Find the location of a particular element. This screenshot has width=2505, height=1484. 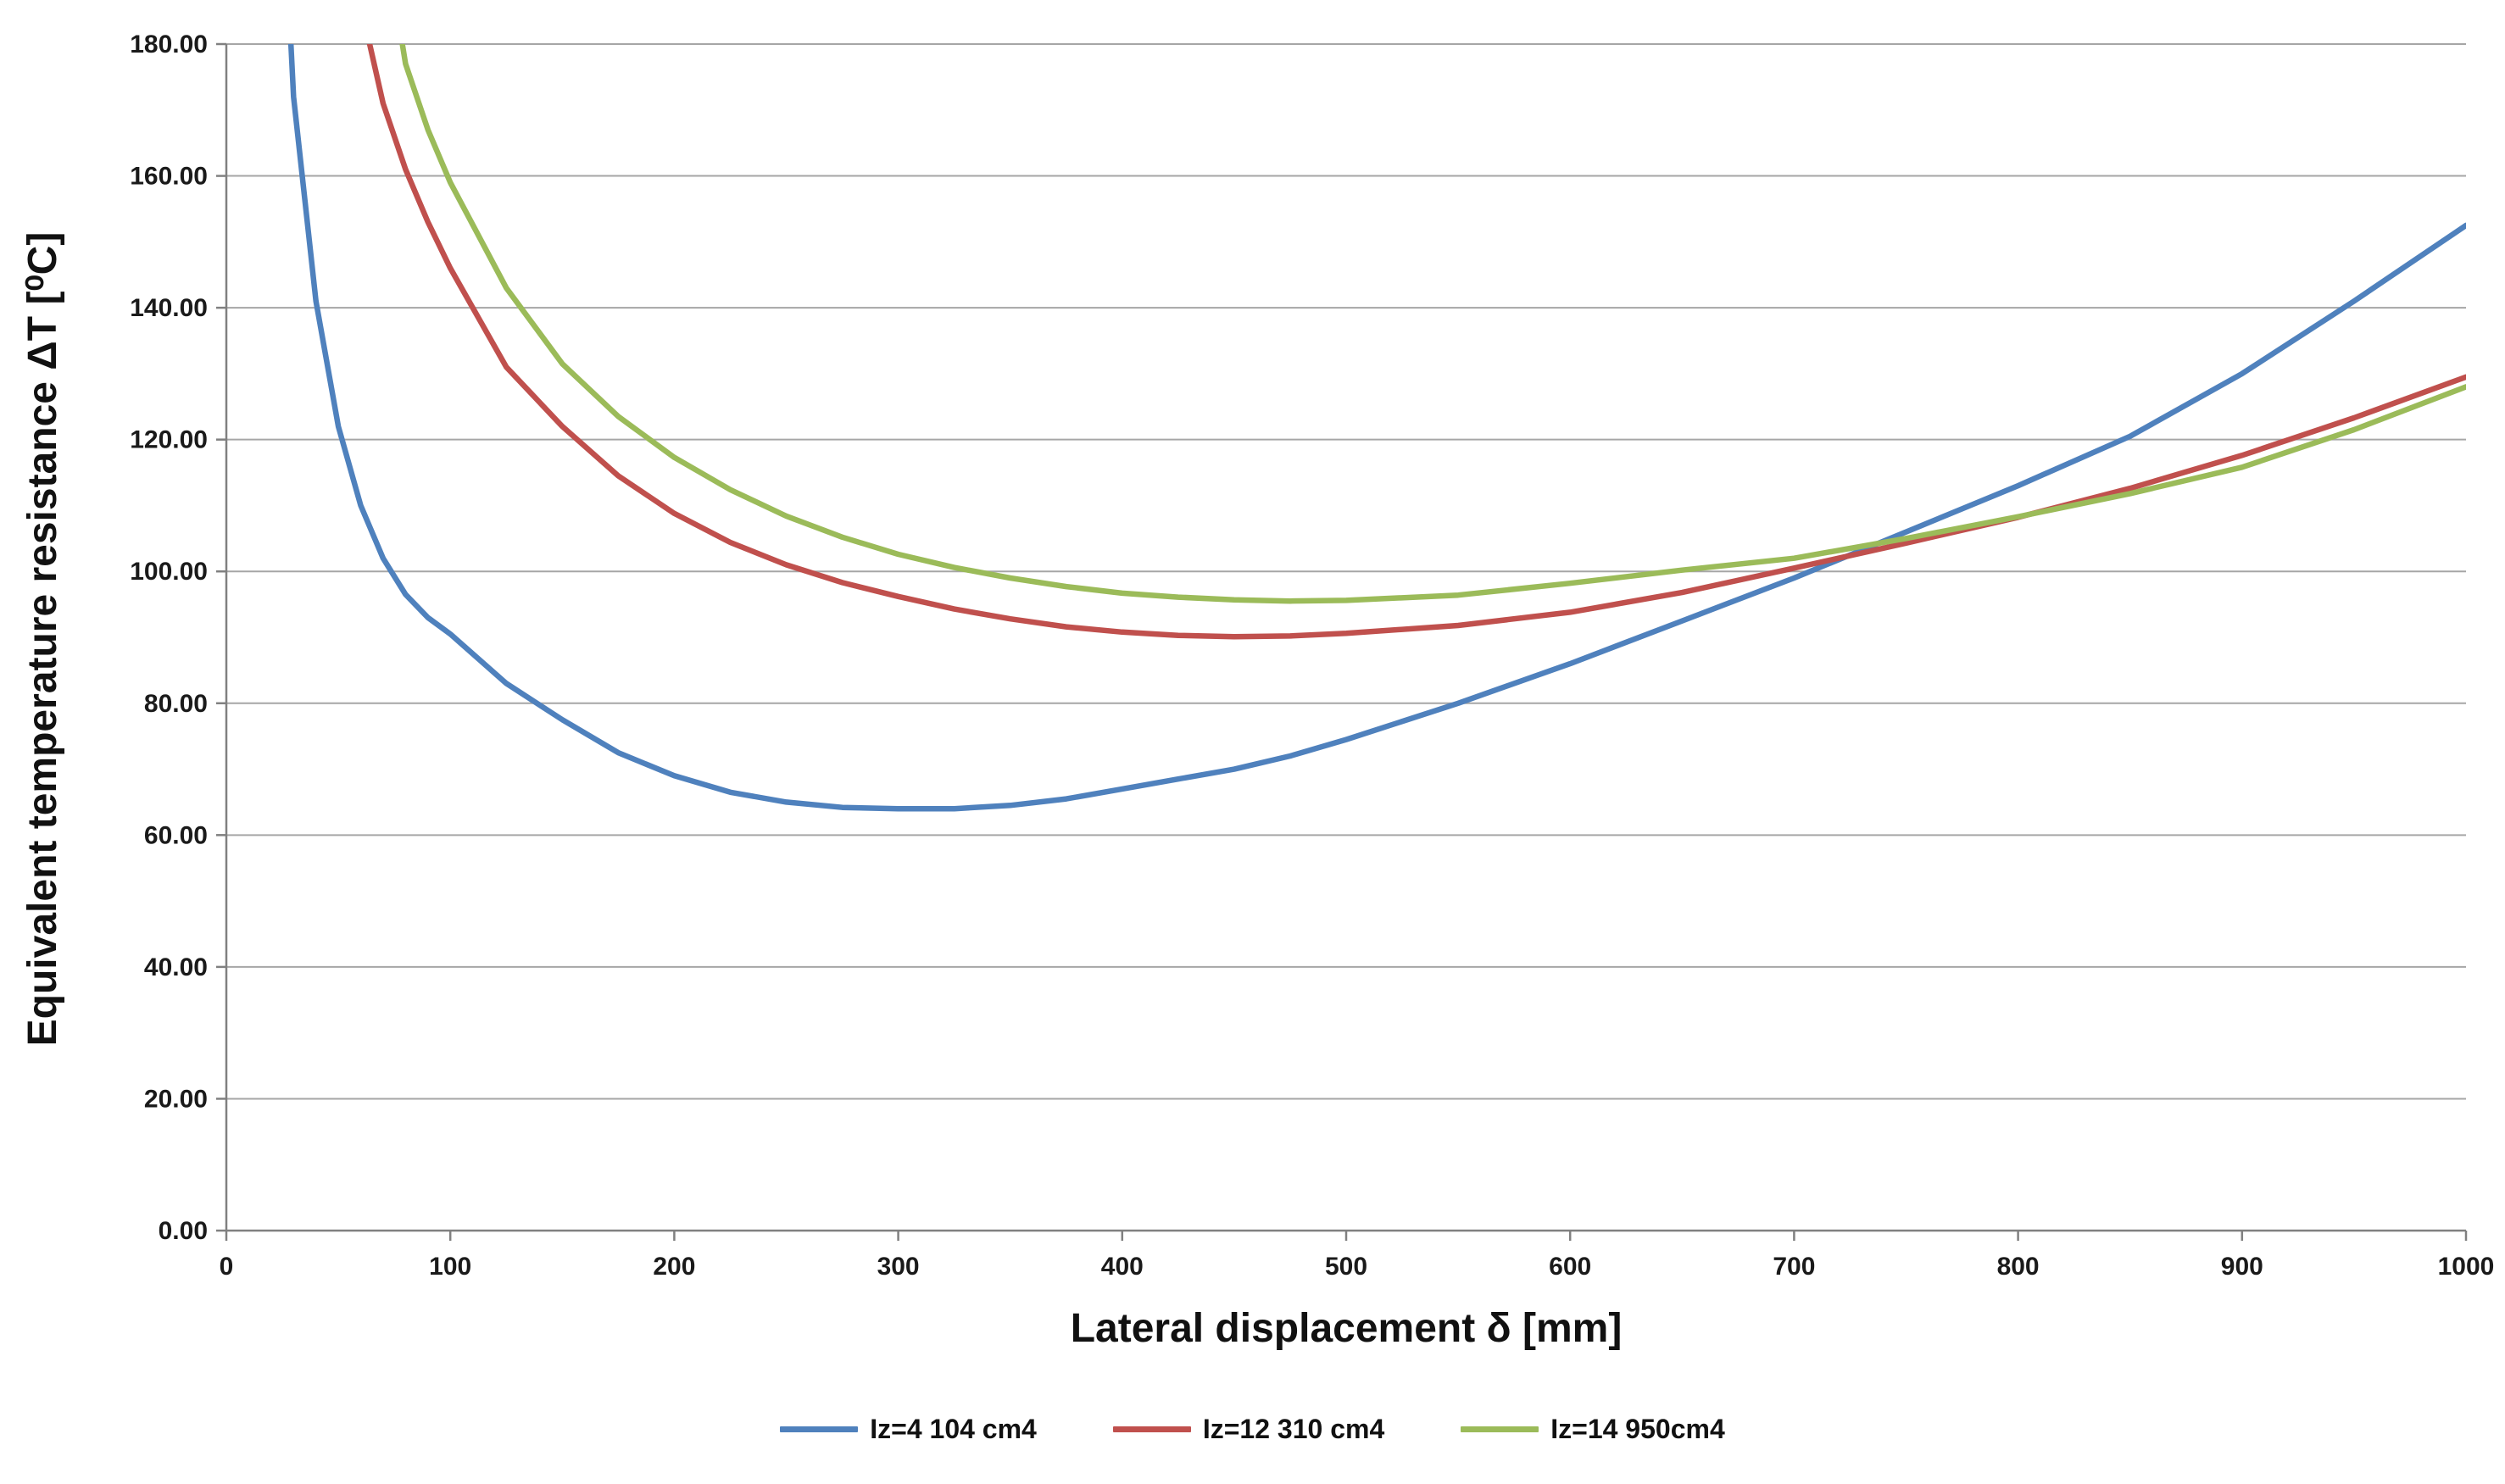

x-tick-label: 800 is located at coordinates (2019, 1267).